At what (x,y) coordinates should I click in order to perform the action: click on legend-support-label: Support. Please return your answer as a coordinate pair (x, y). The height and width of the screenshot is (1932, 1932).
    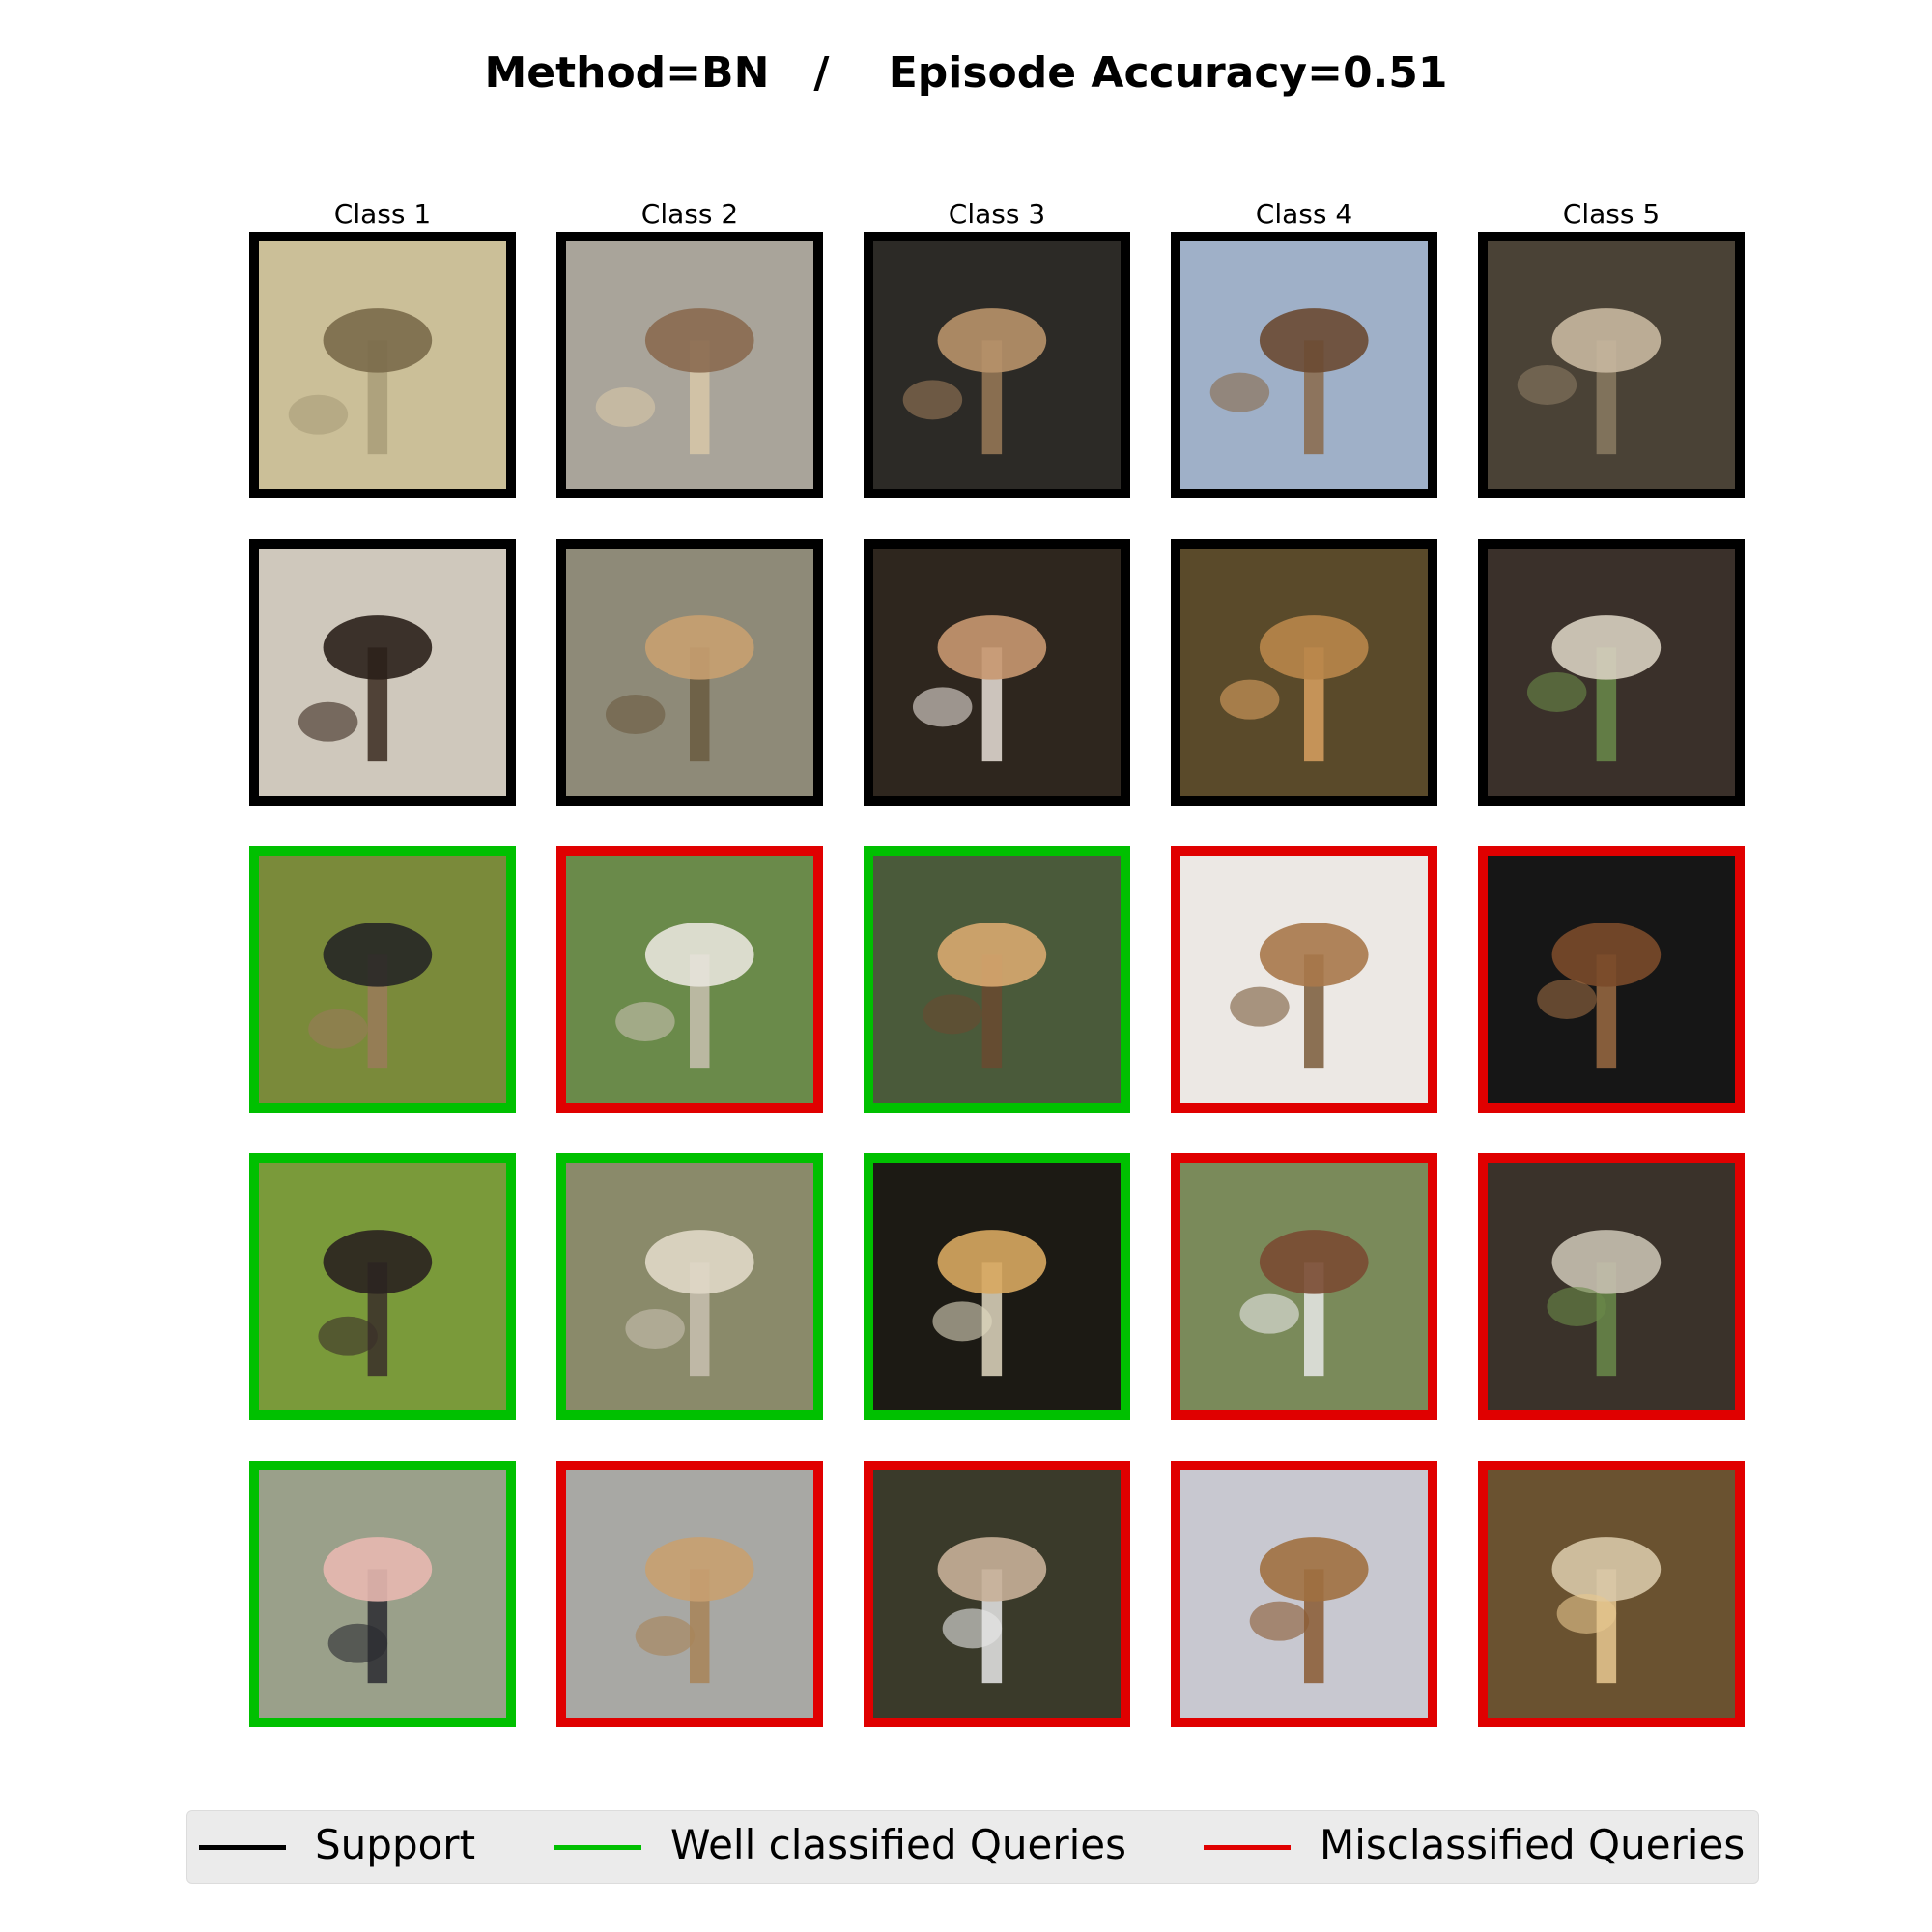
    Looking at the image, I should click on (395, 1844).